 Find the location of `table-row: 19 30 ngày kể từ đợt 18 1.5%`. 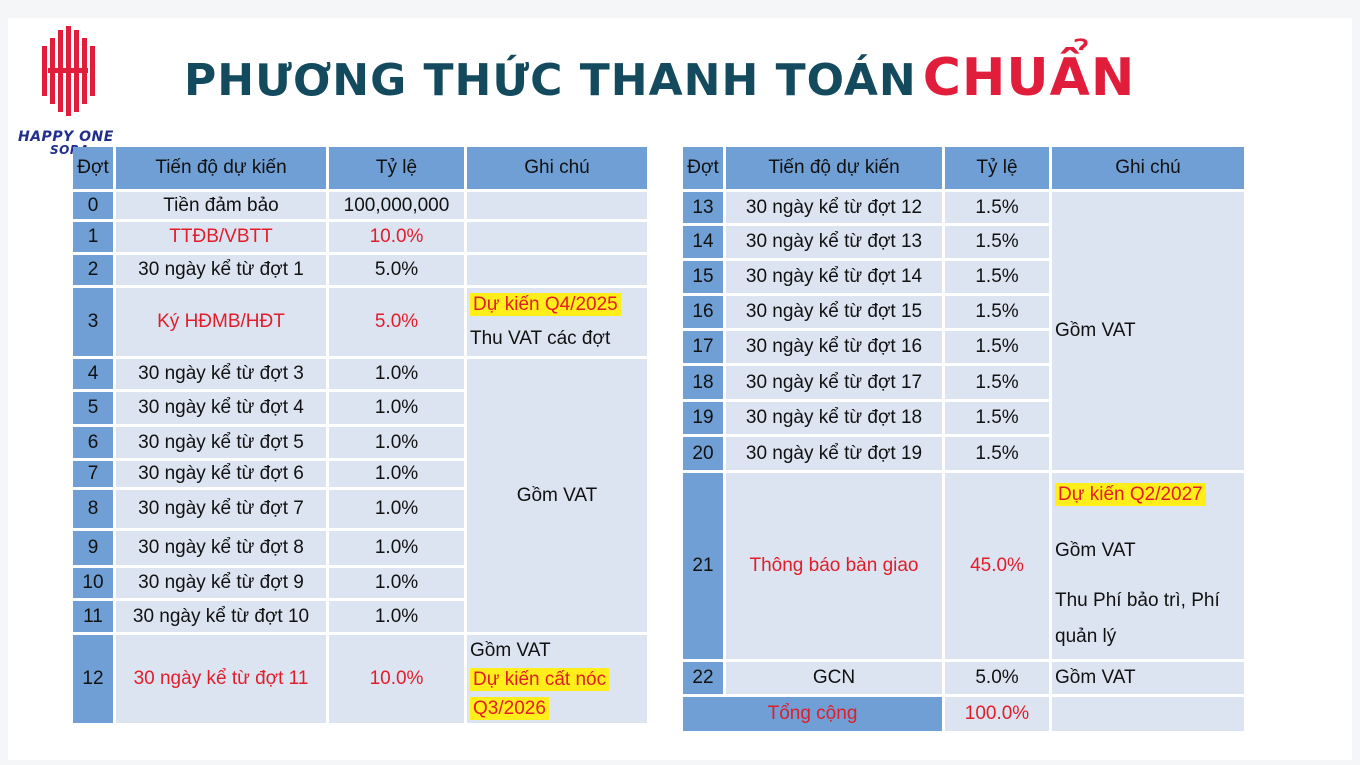

table-row: 19 30 ngày kể từ đợt 18 1.5% is located at coordinates (963, 418).